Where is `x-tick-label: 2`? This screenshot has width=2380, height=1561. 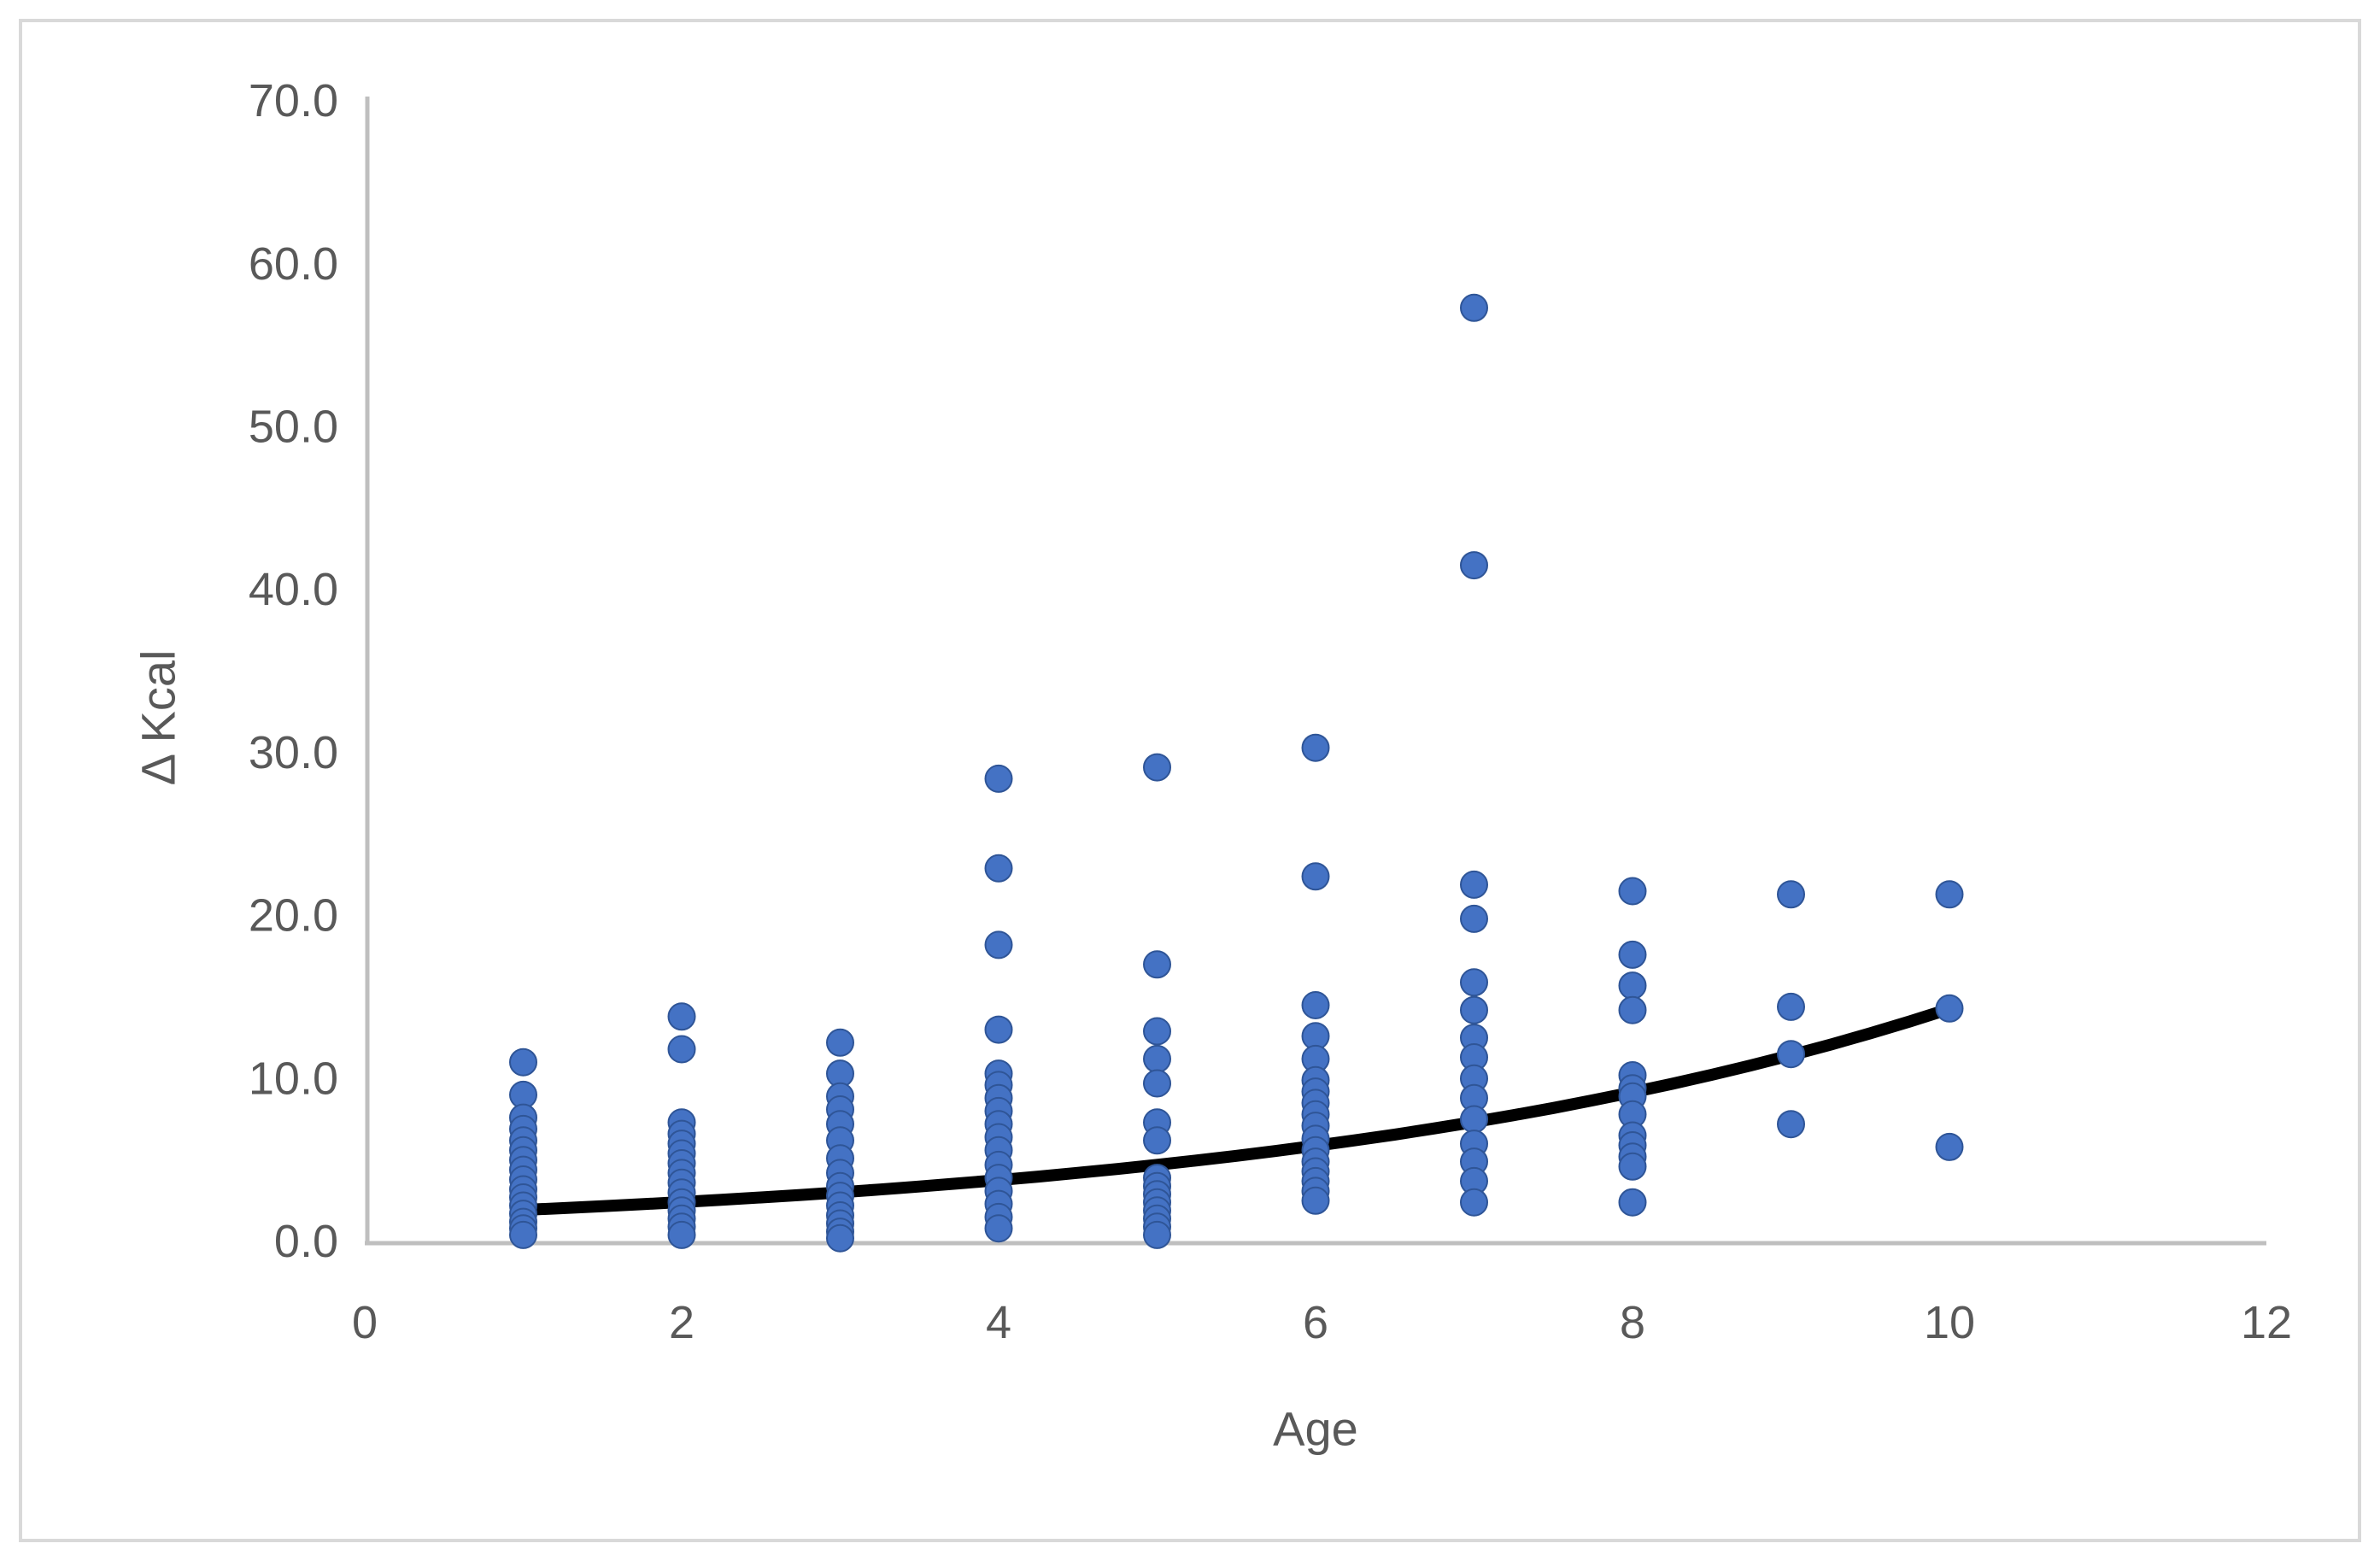 x-tick-label: 2 is located at coordinates (682, 1322).